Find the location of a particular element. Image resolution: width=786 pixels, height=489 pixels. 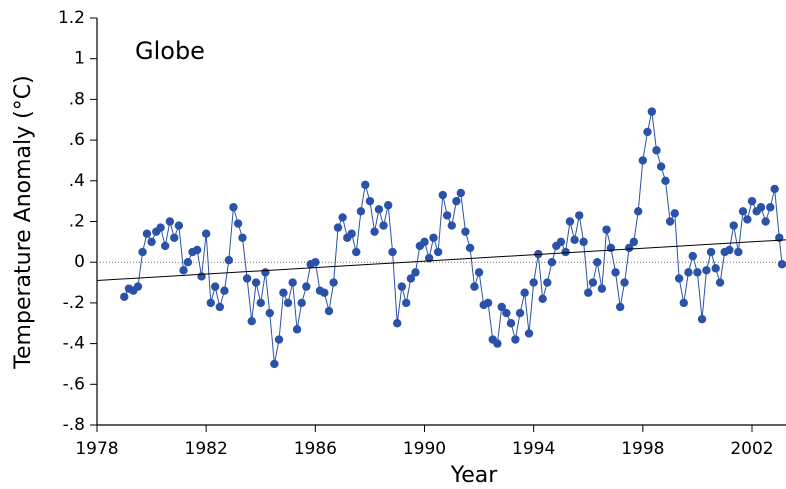

y-tick-label: 1.2 is located at coordinates (71, 18).